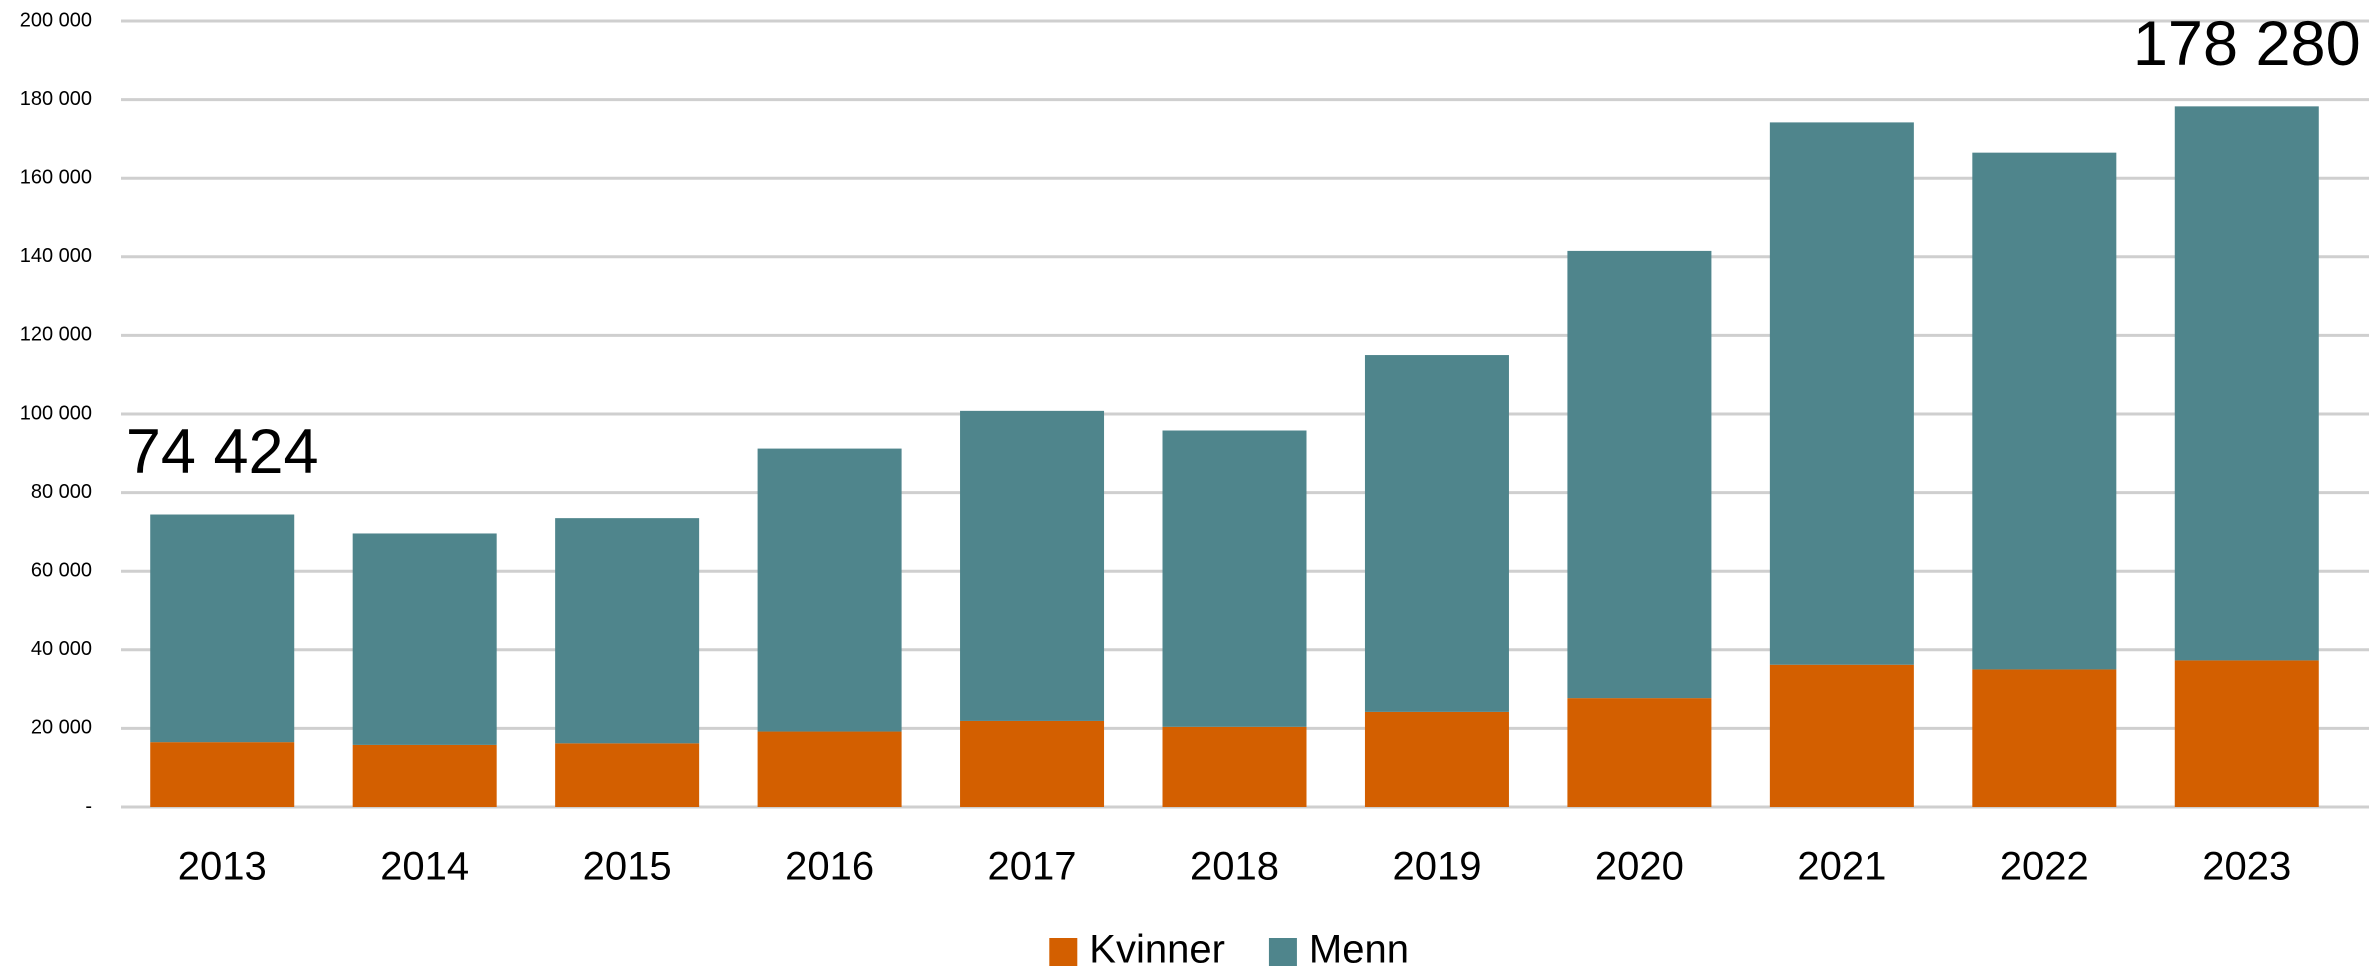  I want to click on y-tick-label: 40 000, so click(61, 649).